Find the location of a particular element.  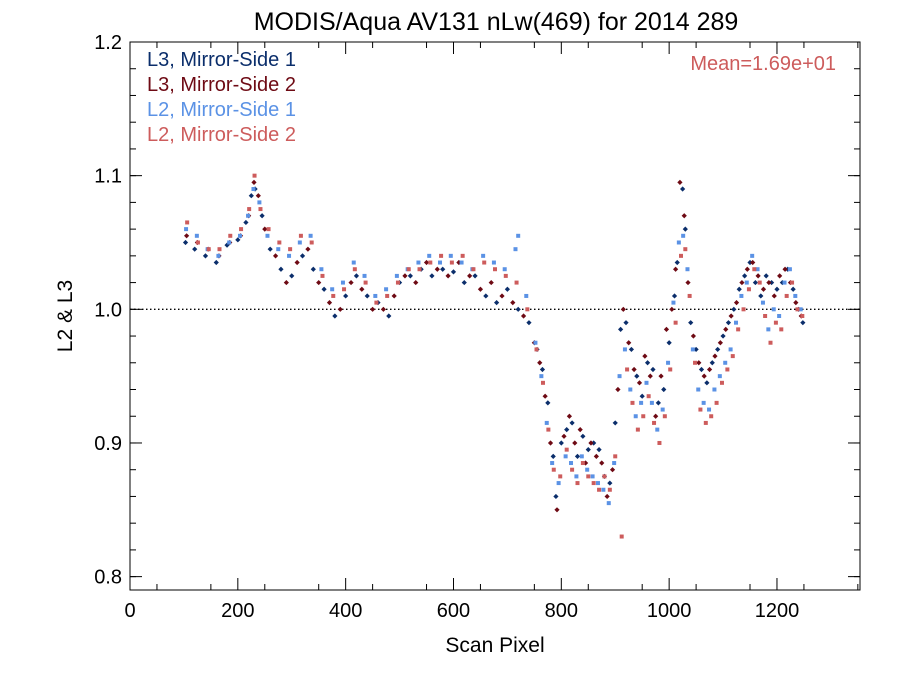

y-tick-label: 1.2 is located at coordinates (108, 43).